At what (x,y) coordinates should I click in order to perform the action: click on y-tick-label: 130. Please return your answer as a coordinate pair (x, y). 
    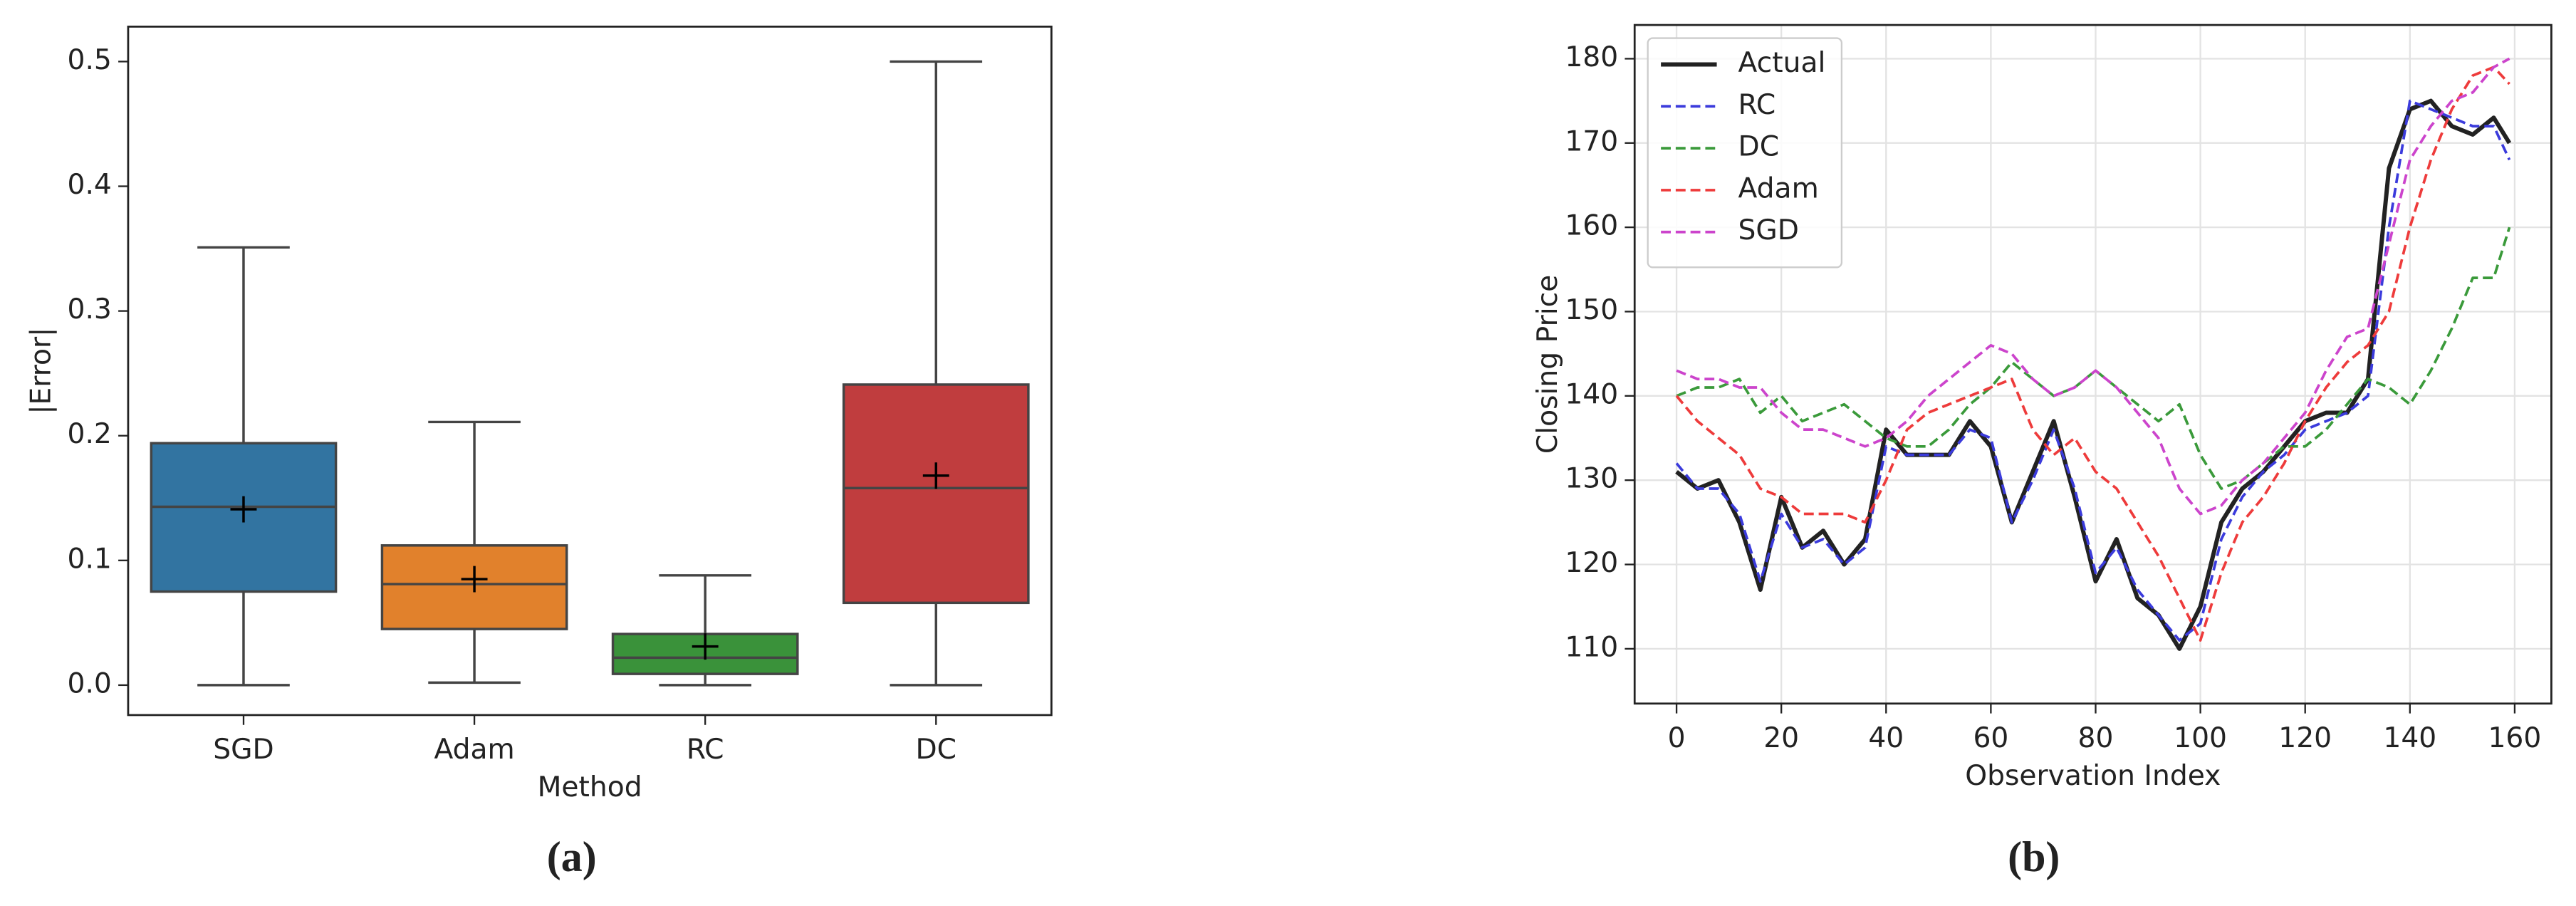
    Looking at the image, I should click on (1591, 479).